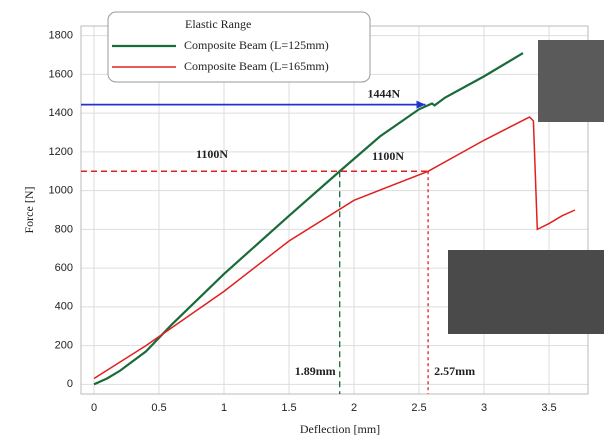 Image resolution: width=606 pixels, height=444 pixels. I want to click on y-tick-label: 1200, so click(61, 152).